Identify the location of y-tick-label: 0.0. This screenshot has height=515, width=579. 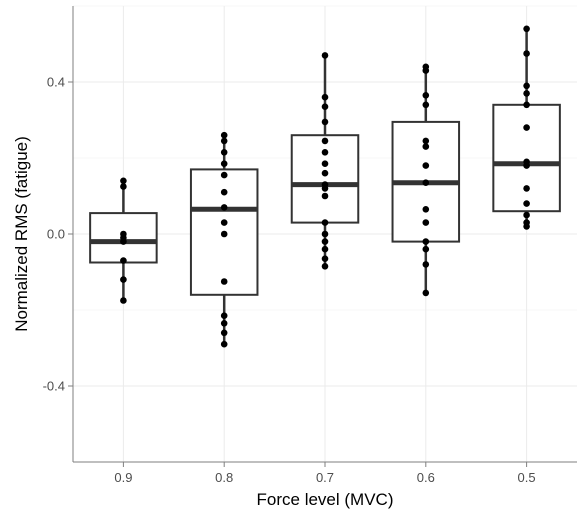
(56, 234).